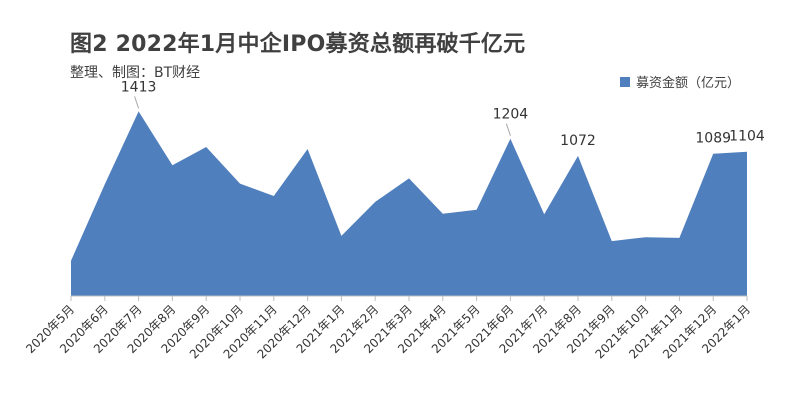 This screenshot has width=800, height=409. I want to click on legend: 募资金额（亿元）, so click(680, 81).